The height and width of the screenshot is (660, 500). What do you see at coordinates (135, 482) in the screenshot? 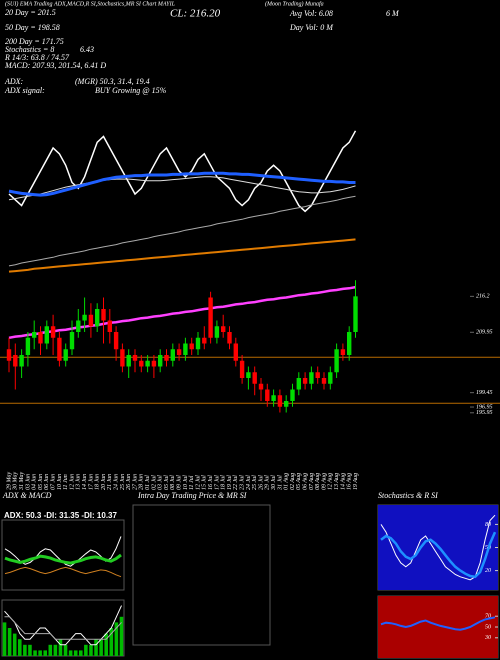
I see `x-tick-label: 27 Jun` at bounding box center [135, 482].